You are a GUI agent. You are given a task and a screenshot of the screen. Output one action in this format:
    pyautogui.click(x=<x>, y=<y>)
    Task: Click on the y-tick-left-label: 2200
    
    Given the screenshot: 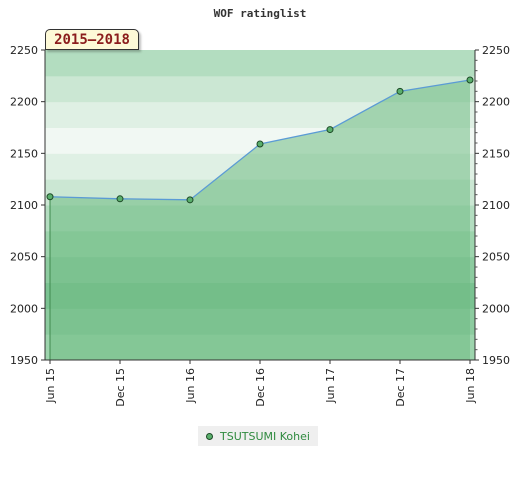 What is the action you would take?
    pyautogui.click(x=24, y=102)
    